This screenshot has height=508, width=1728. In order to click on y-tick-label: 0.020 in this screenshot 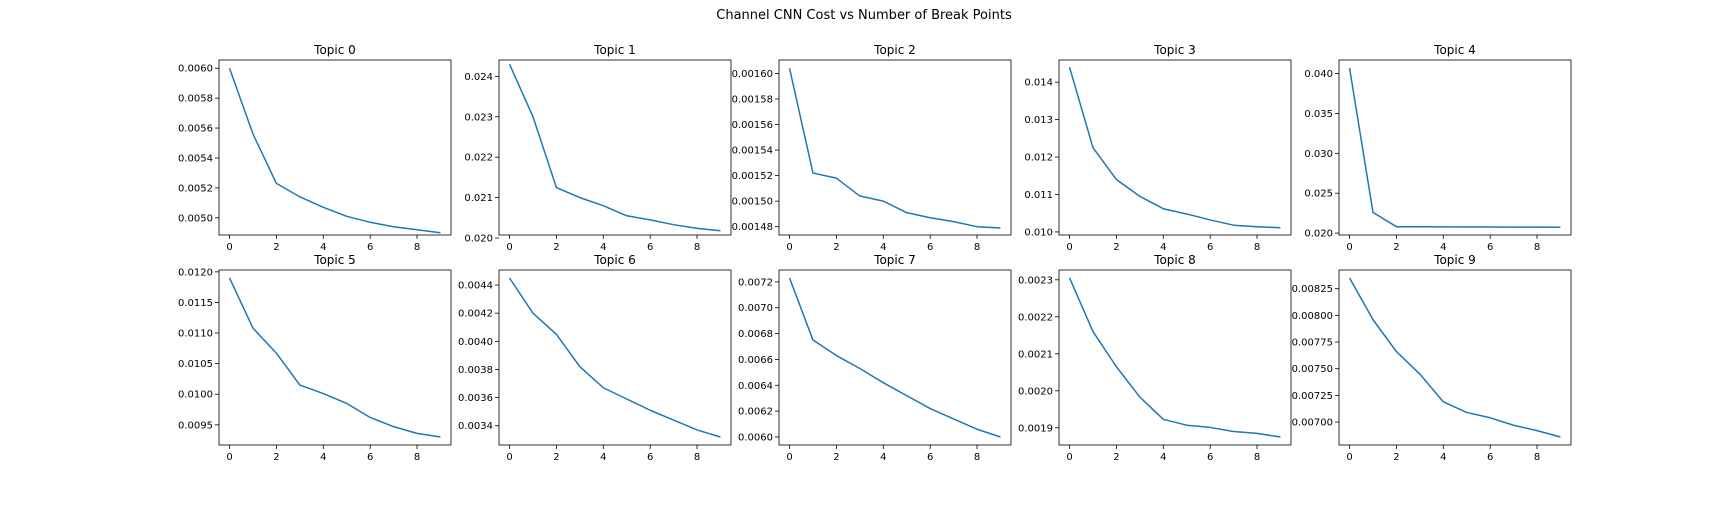, I will do `click(1318, 234)`.